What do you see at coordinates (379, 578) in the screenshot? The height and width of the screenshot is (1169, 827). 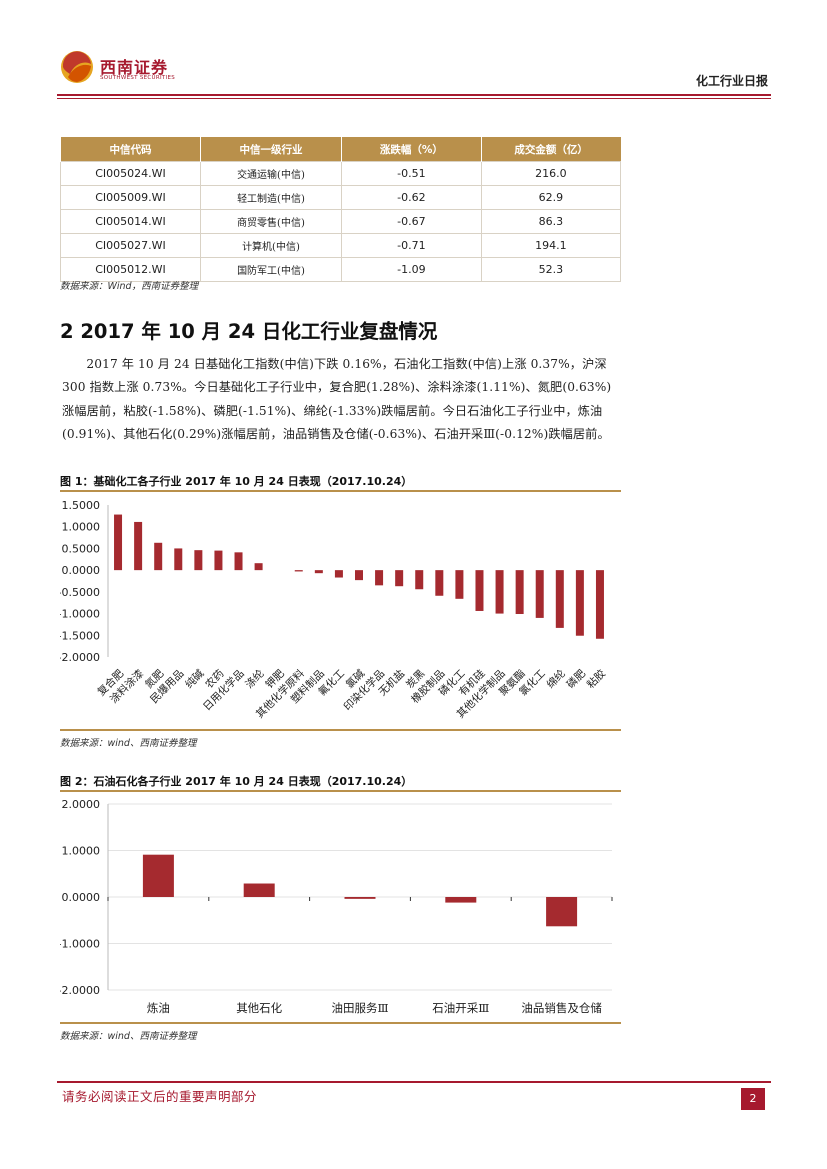 I see `bar-印染化学品` at bounding box center [379, 578].